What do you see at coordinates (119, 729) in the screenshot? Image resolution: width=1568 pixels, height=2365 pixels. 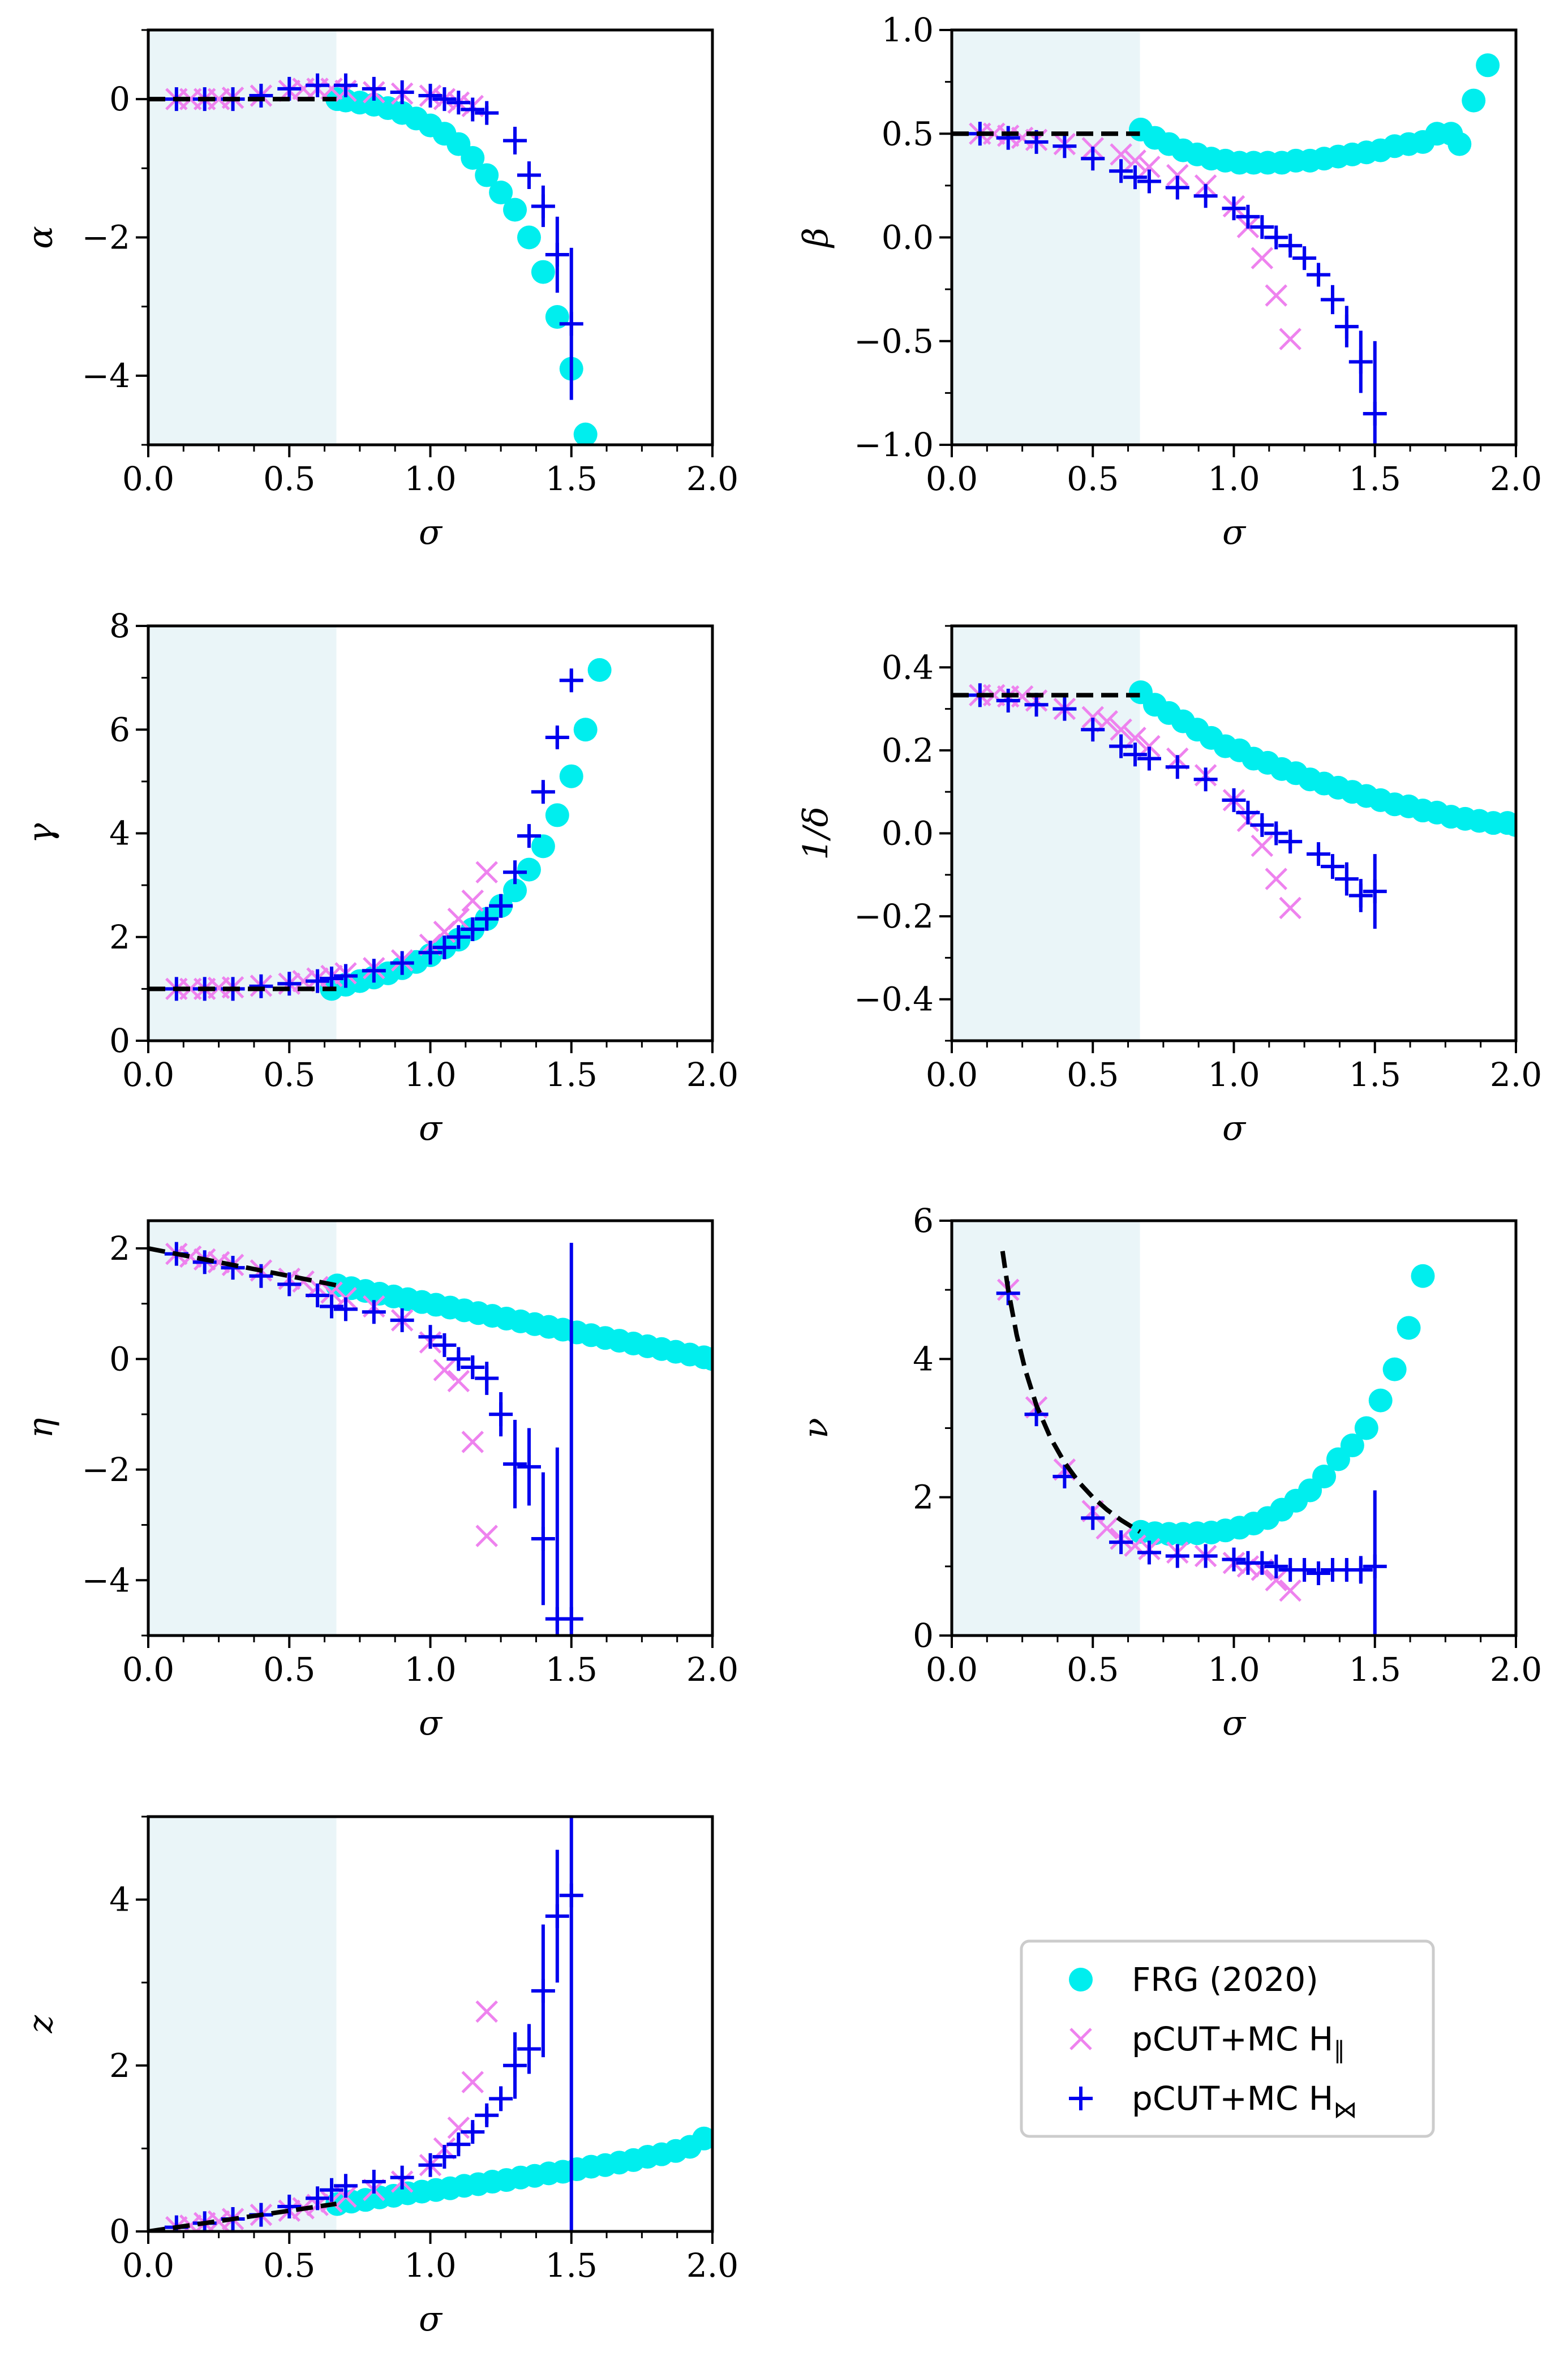 I see `y-tick-label: 6` at bounding box center [119, 729].